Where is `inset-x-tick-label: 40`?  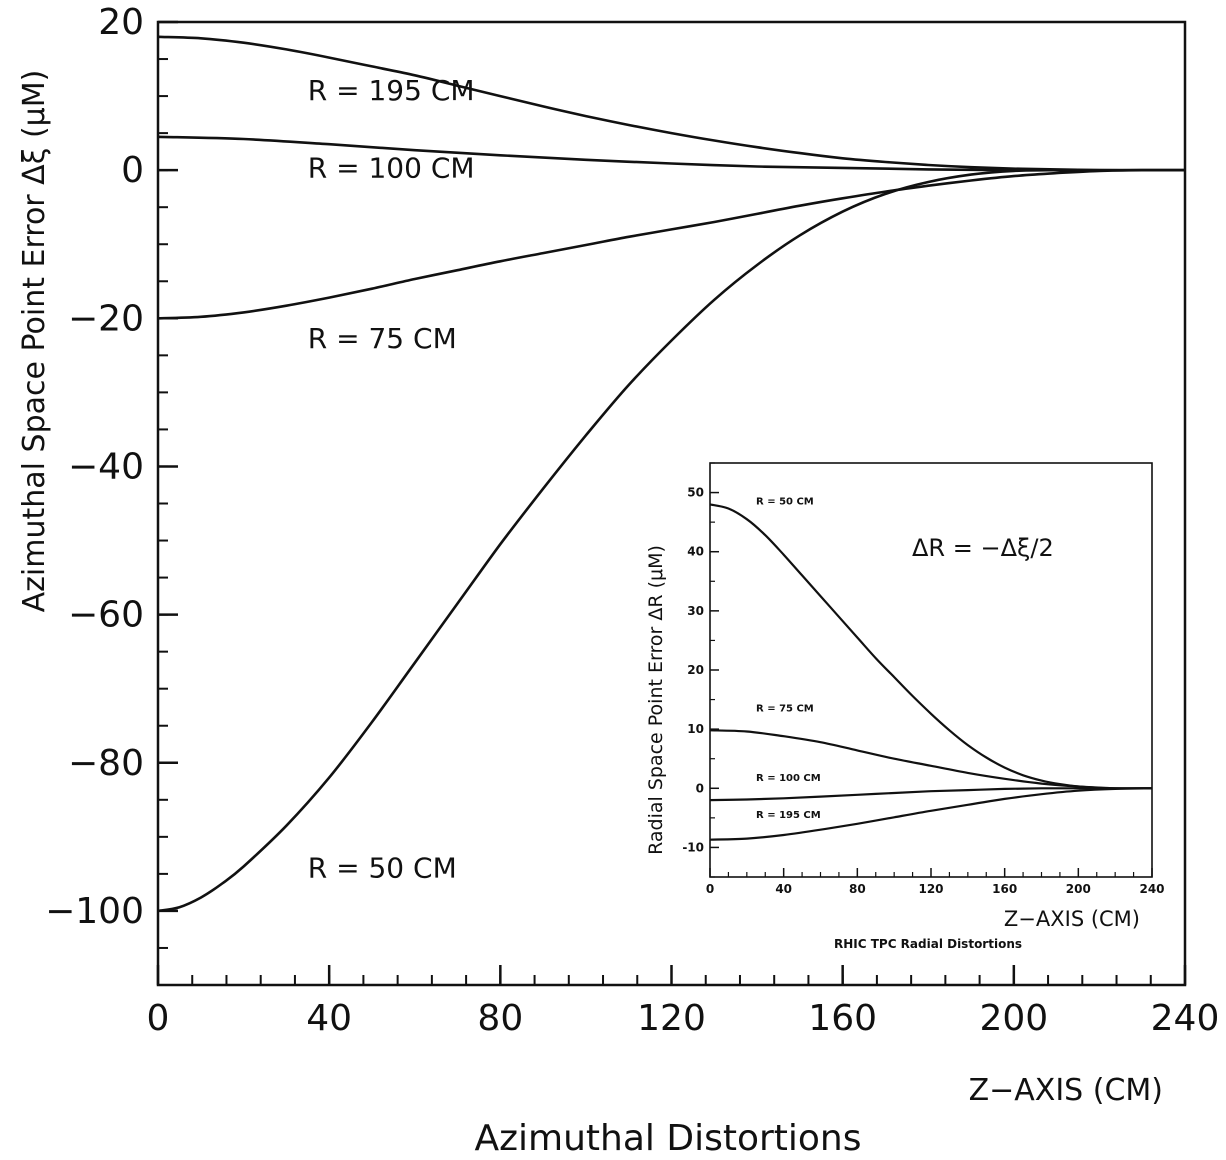
inset-x-tick-label: 40 is located at coordinates (783, 889).